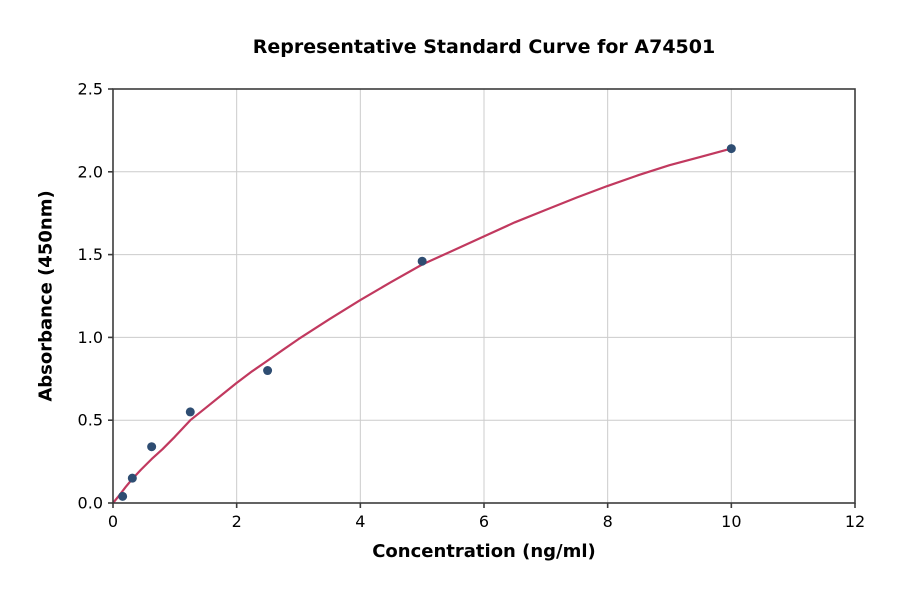 The height and width of the screenshot is (594, 900). Describe the element at coordinates (90, 254) in the screenshot. I see `y-tick-label: 1.5` at that location.